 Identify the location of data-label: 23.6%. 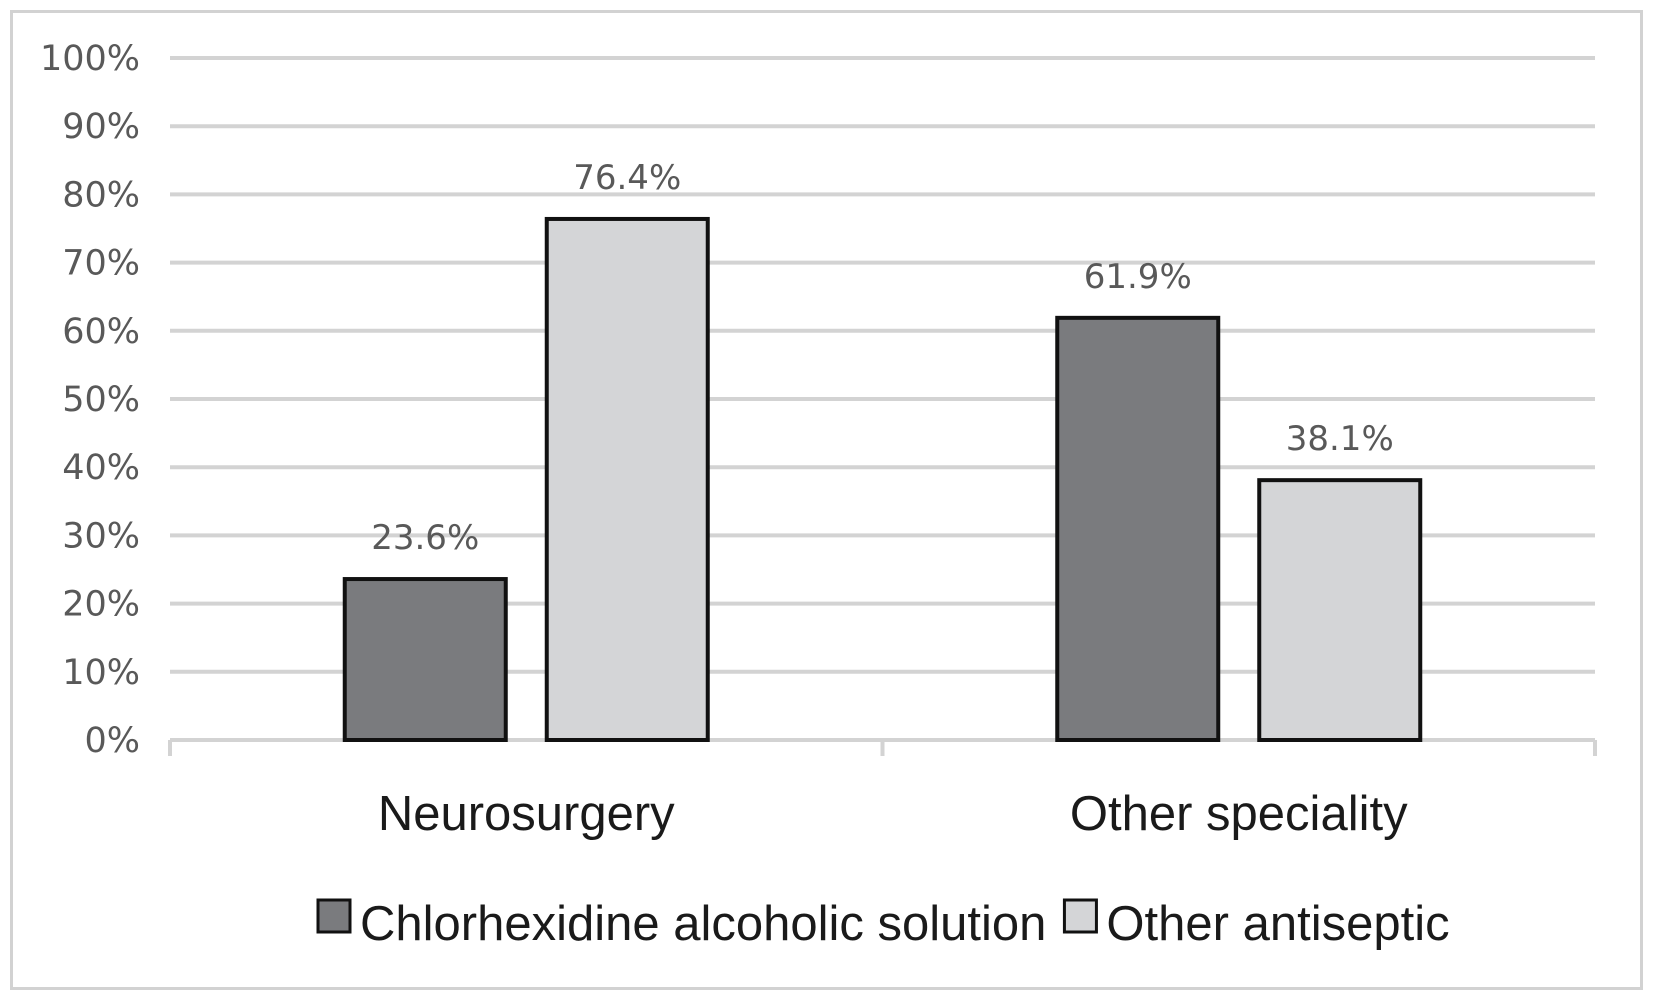
(425, 538).